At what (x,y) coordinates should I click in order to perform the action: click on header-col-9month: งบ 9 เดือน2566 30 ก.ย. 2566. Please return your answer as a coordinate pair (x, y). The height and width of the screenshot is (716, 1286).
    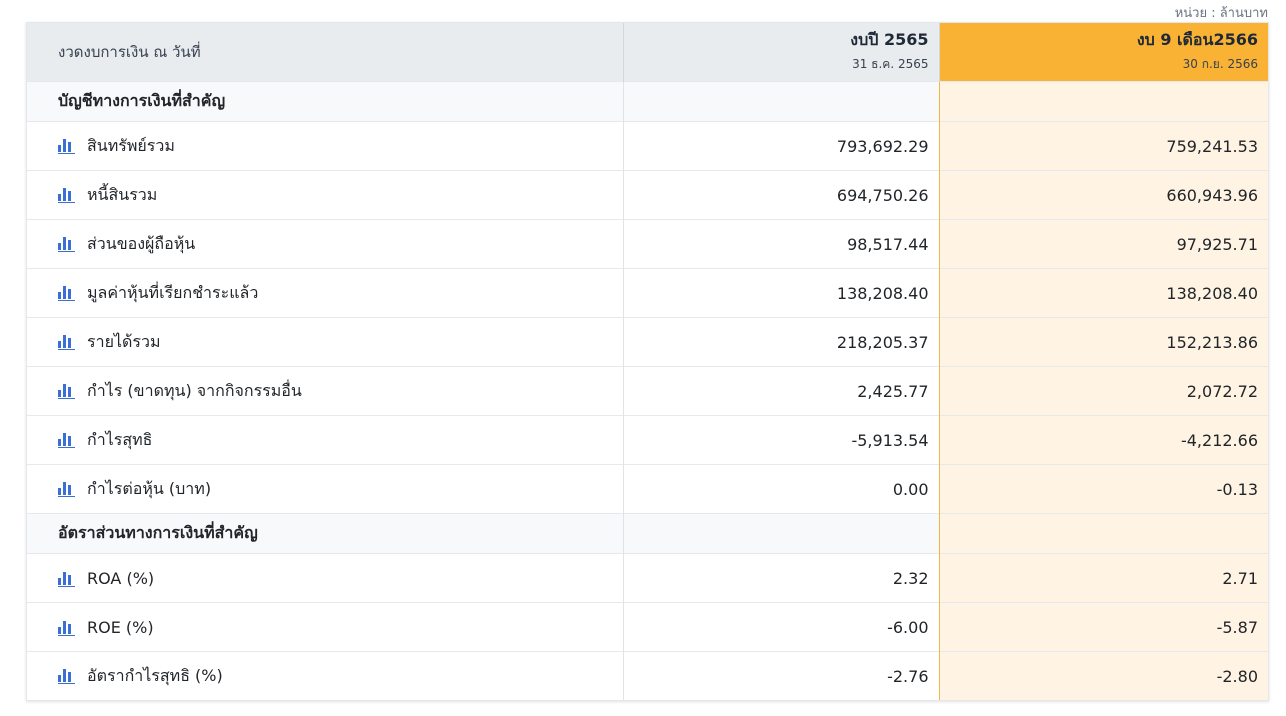
    Looking at the image, I should click on (1103, 52).